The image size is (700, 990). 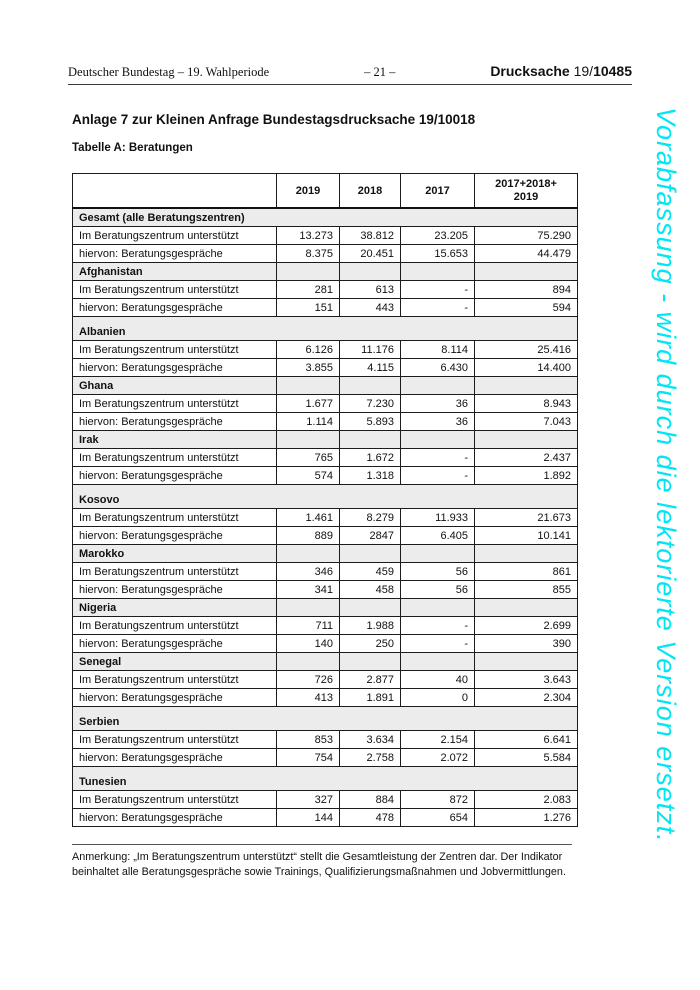 I want to click on drucksache-label: Drucksache, so click(x=530, y=71).